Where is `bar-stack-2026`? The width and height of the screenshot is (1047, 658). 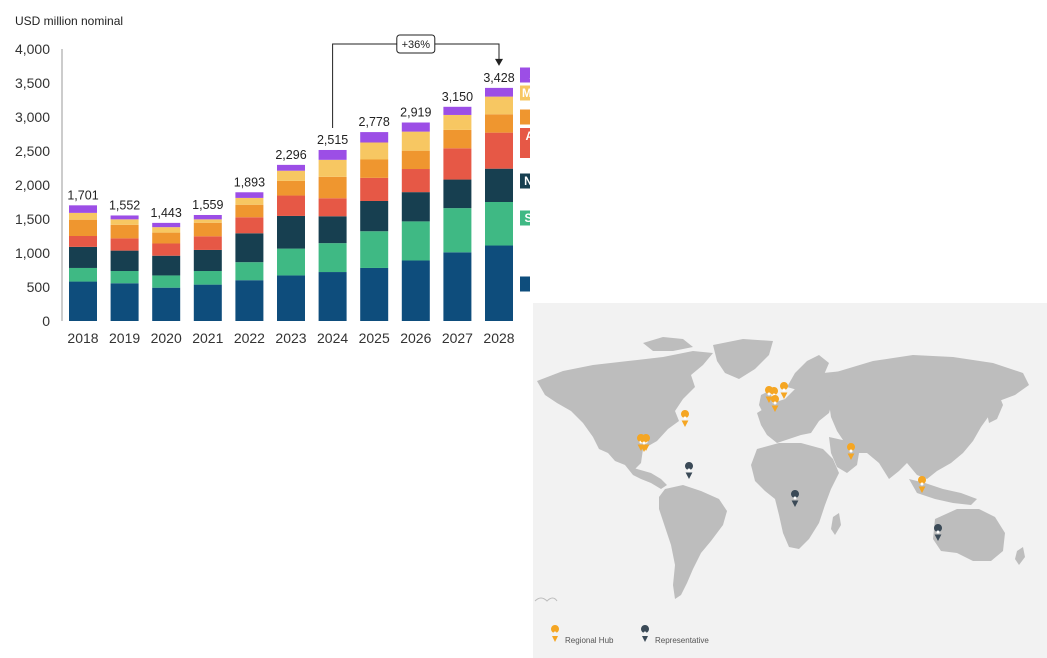 bar-stack-2026 is located at coordinates (415, 221).